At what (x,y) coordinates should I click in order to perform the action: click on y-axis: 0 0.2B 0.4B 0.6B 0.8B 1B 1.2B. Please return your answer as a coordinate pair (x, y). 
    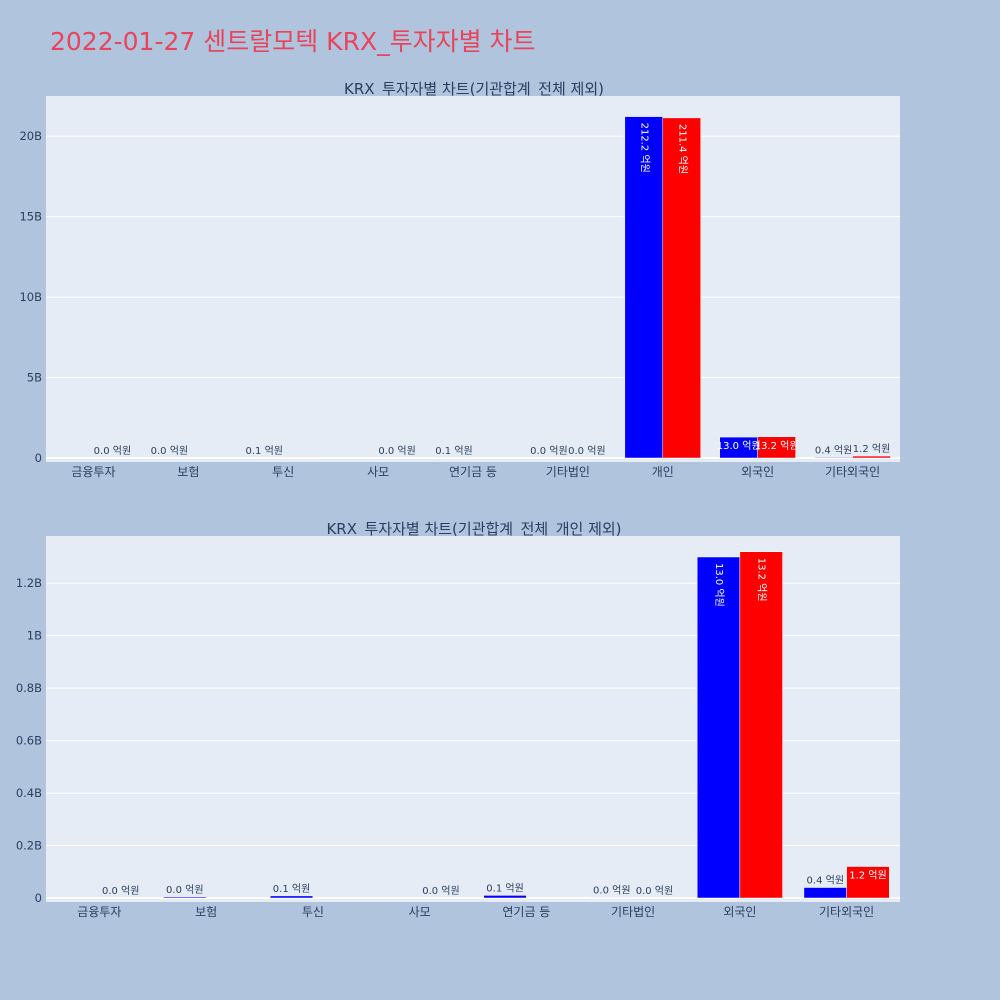
    Looking at the image, I should click on (29, 740).